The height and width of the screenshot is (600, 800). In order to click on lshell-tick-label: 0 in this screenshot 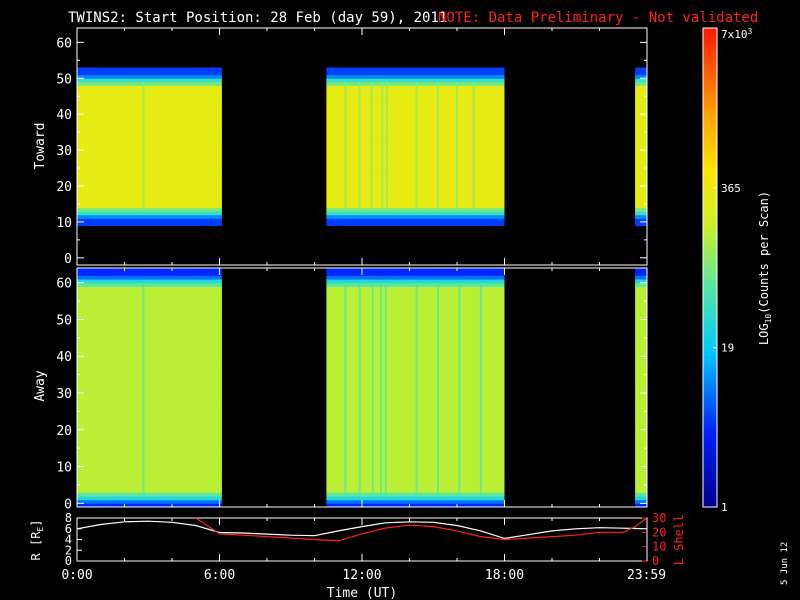, I will do `click(655, 561)`.